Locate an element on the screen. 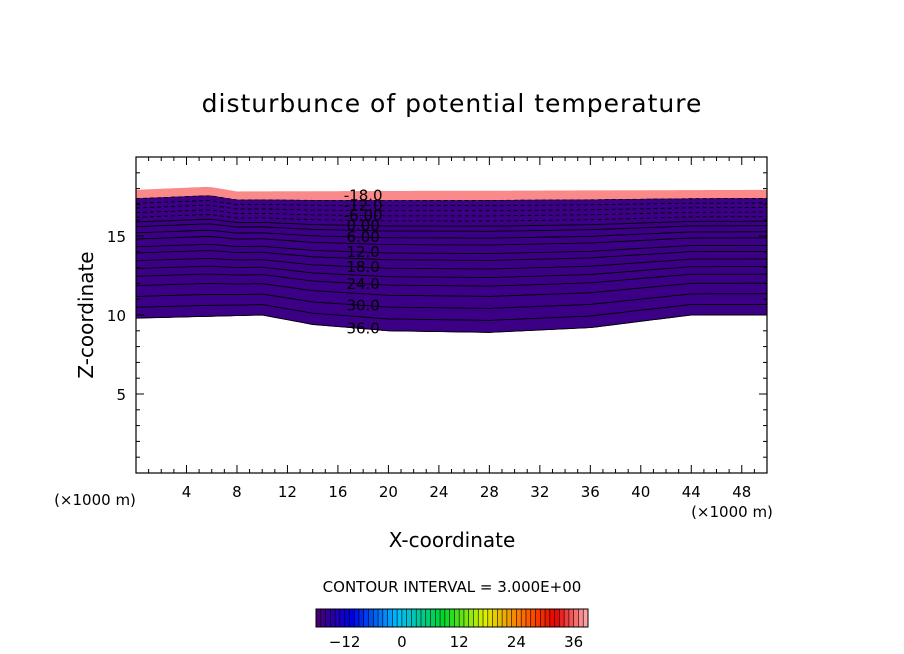 The height and width of the screenshot is (654, 904). contour-label: 18.0 is located at coordinates (362, 267).